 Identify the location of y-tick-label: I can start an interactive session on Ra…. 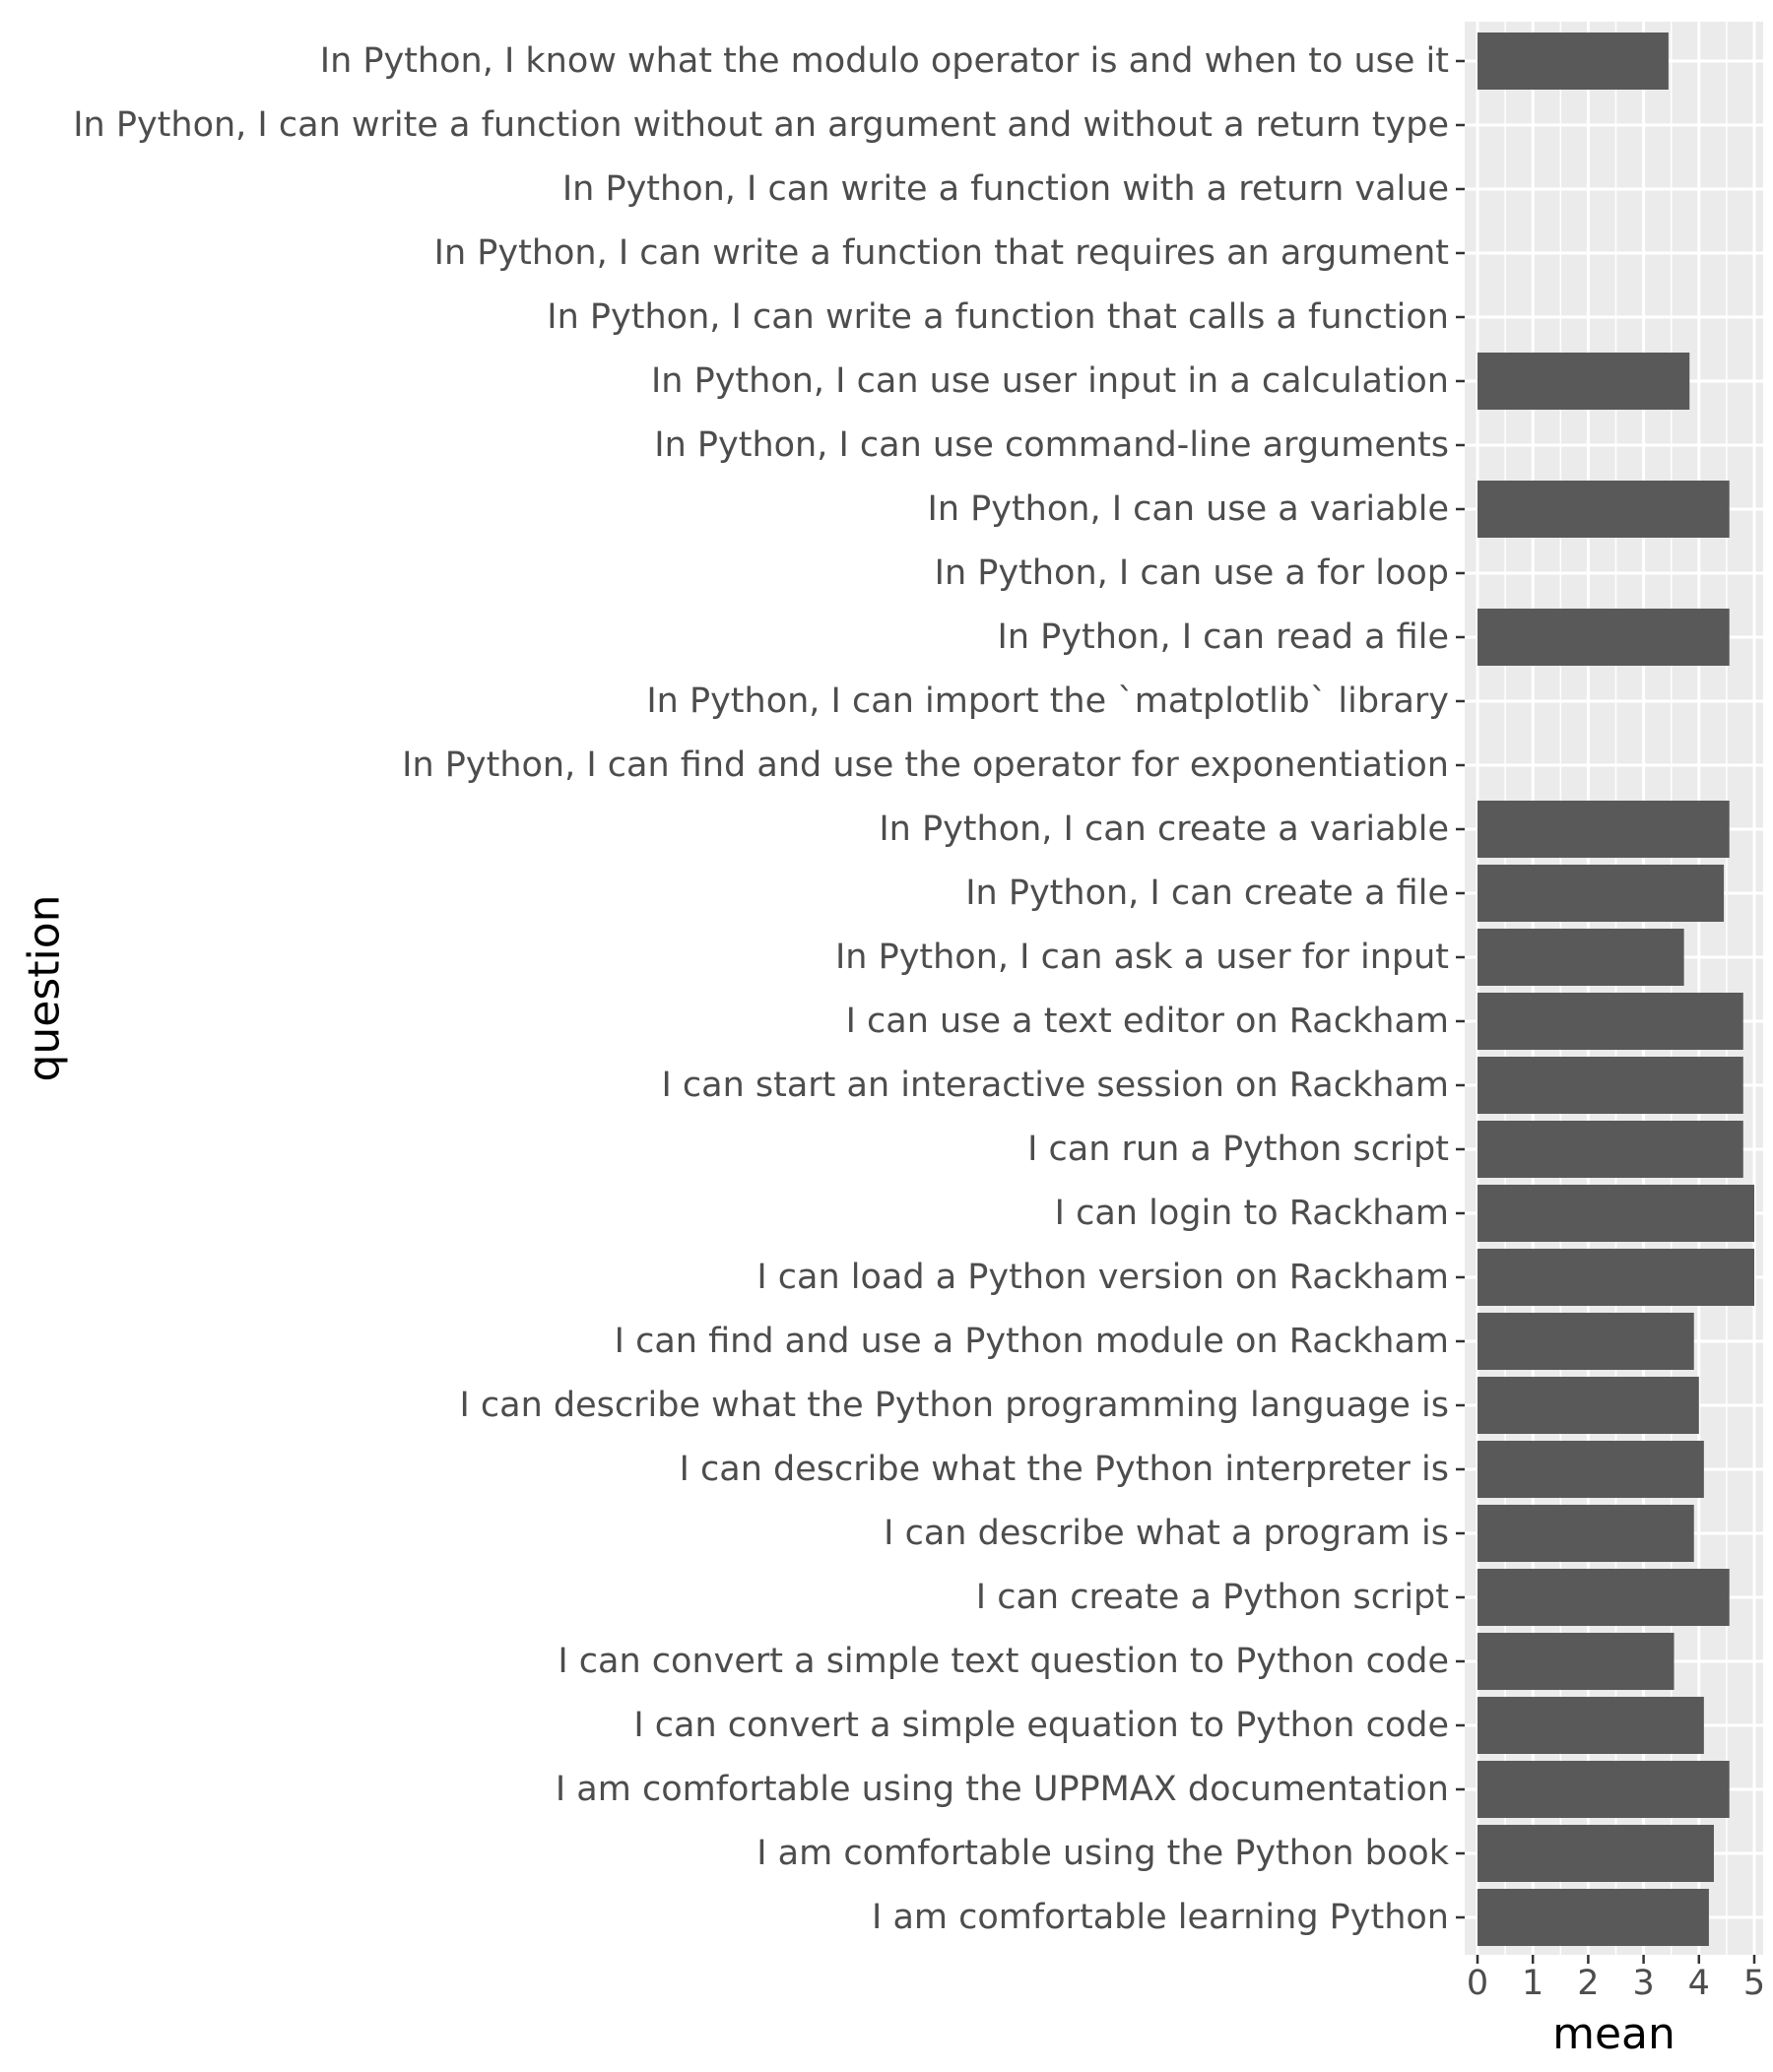
(1055, 1085).